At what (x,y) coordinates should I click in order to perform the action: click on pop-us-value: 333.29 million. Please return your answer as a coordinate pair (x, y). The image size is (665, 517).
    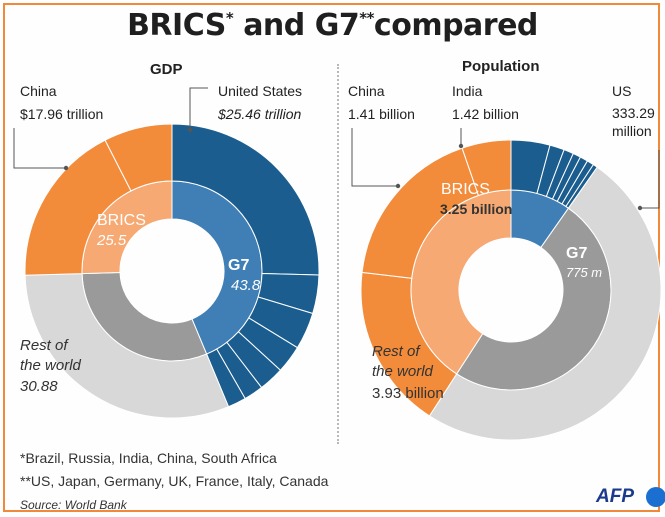
    Looking at the image, I should click on (633, 122).